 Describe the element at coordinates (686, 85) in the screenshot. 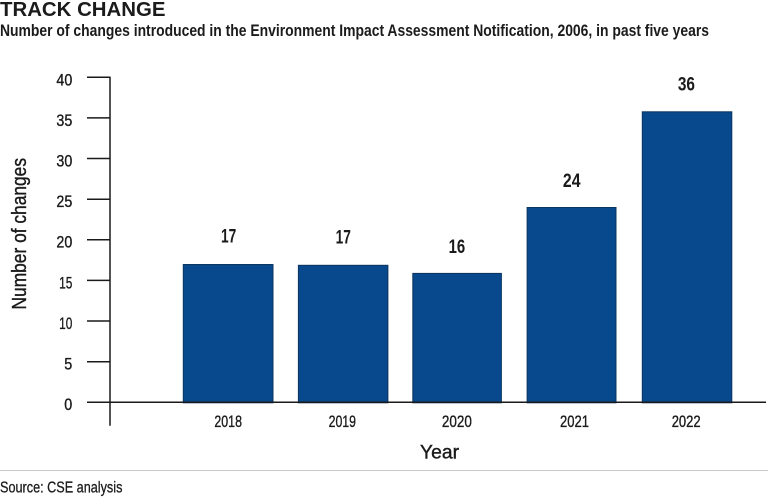

I see `svg-text: 36` at that location.